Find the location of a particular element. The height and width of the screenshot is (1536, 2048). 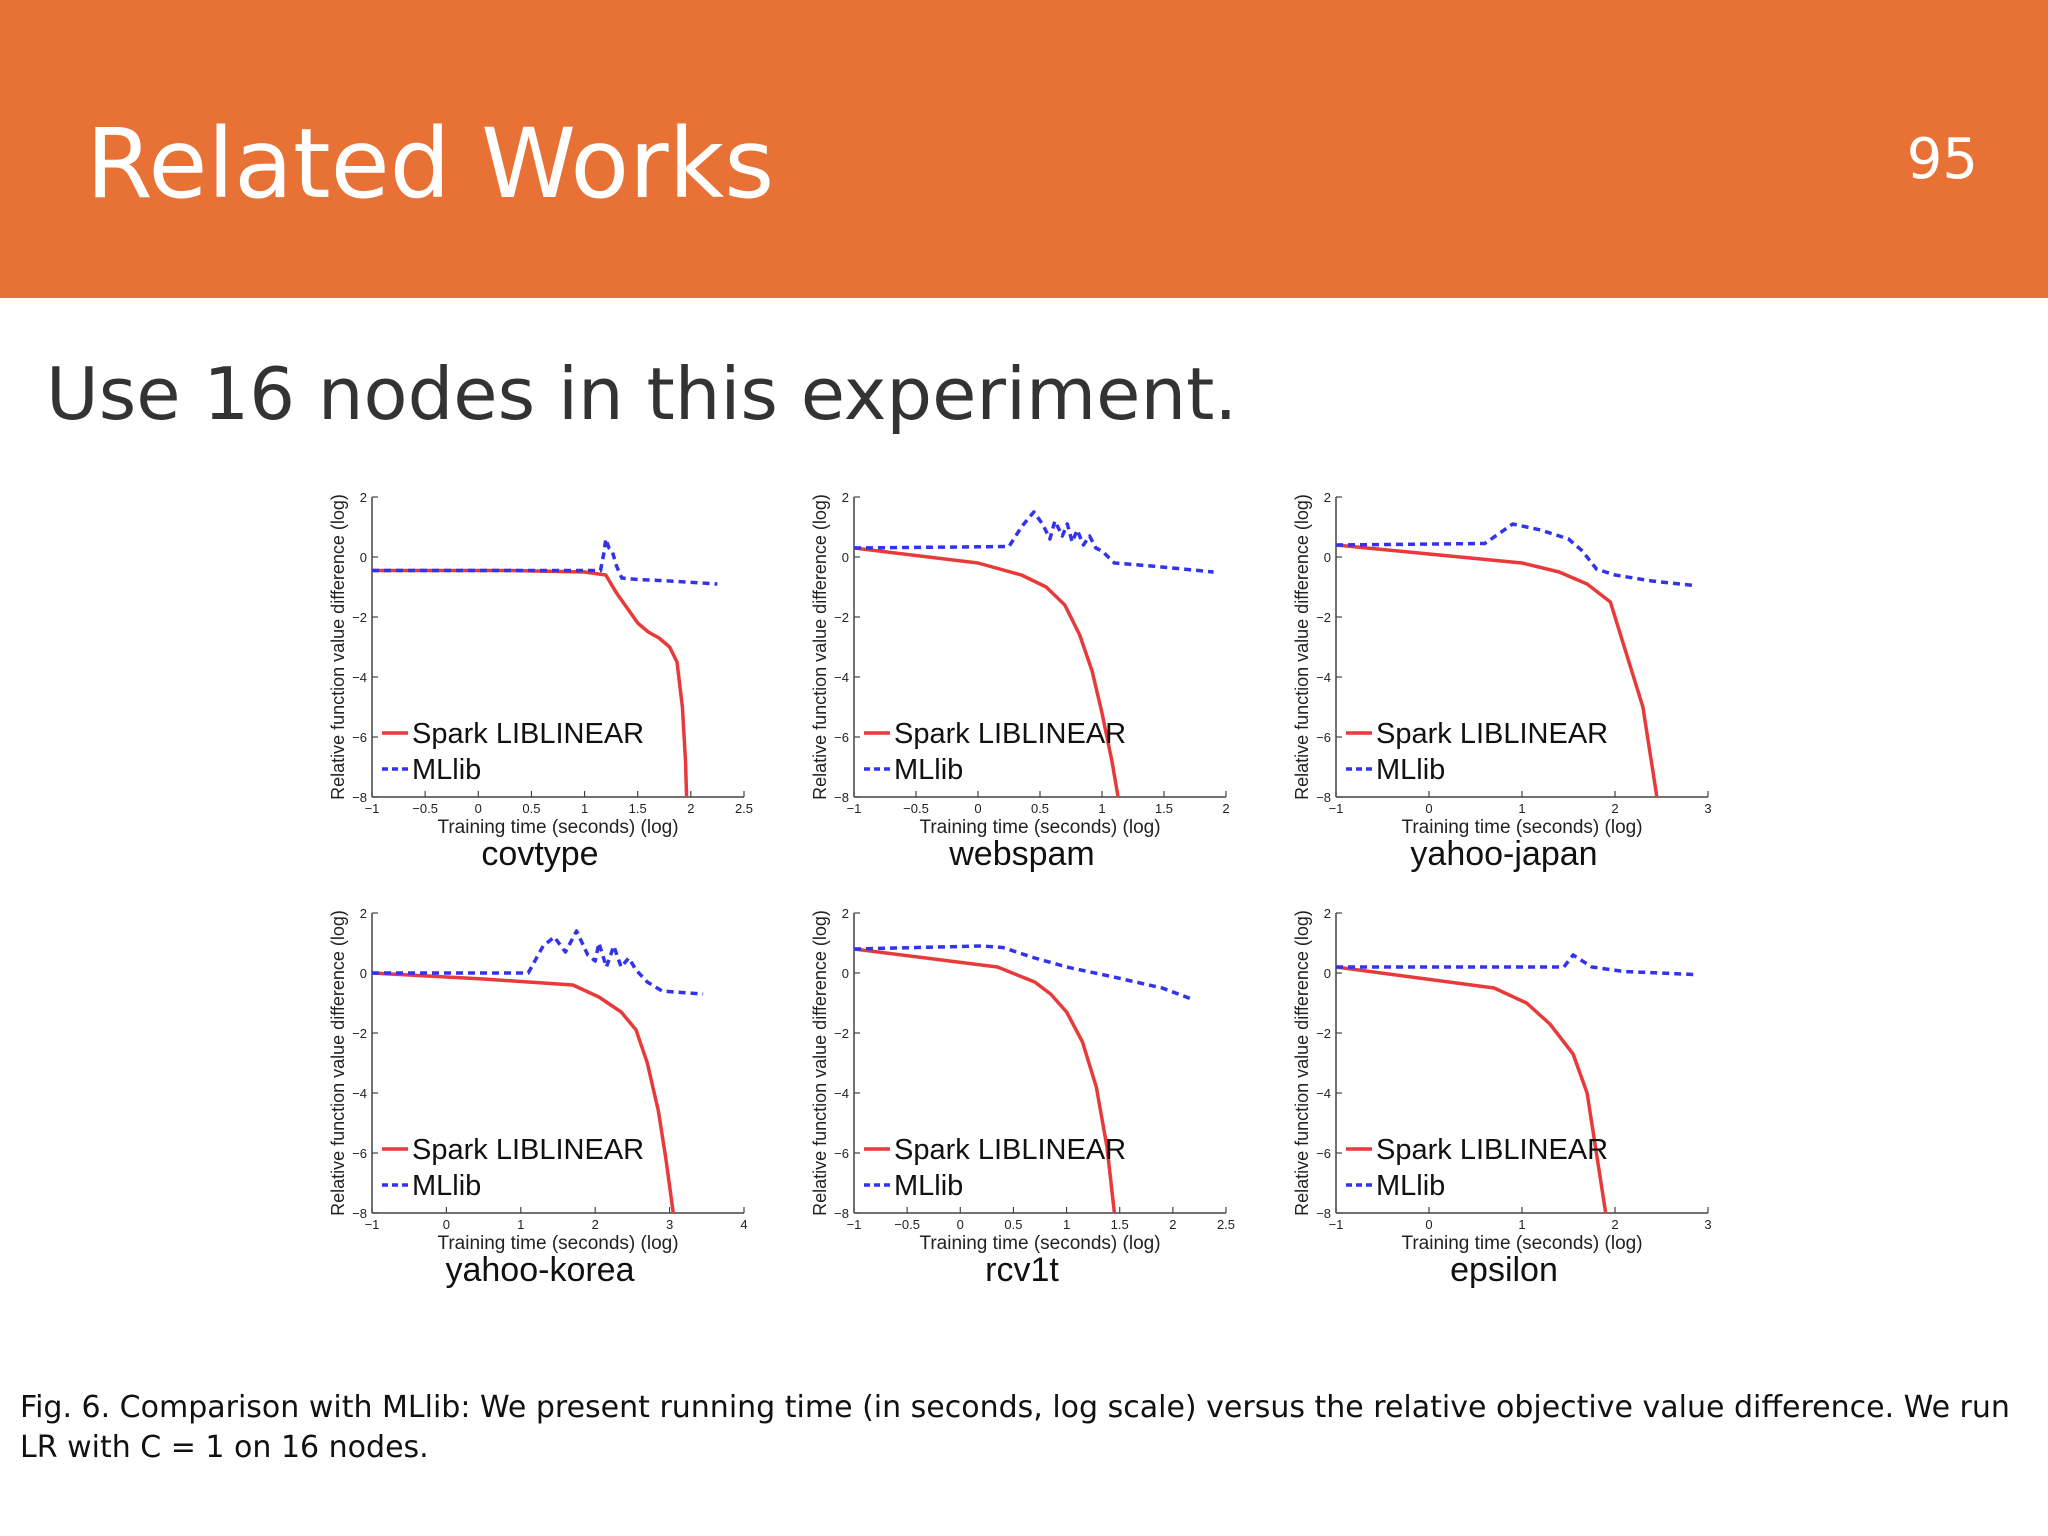

dataset-name: webspam is located at coordinates (1021, 854).